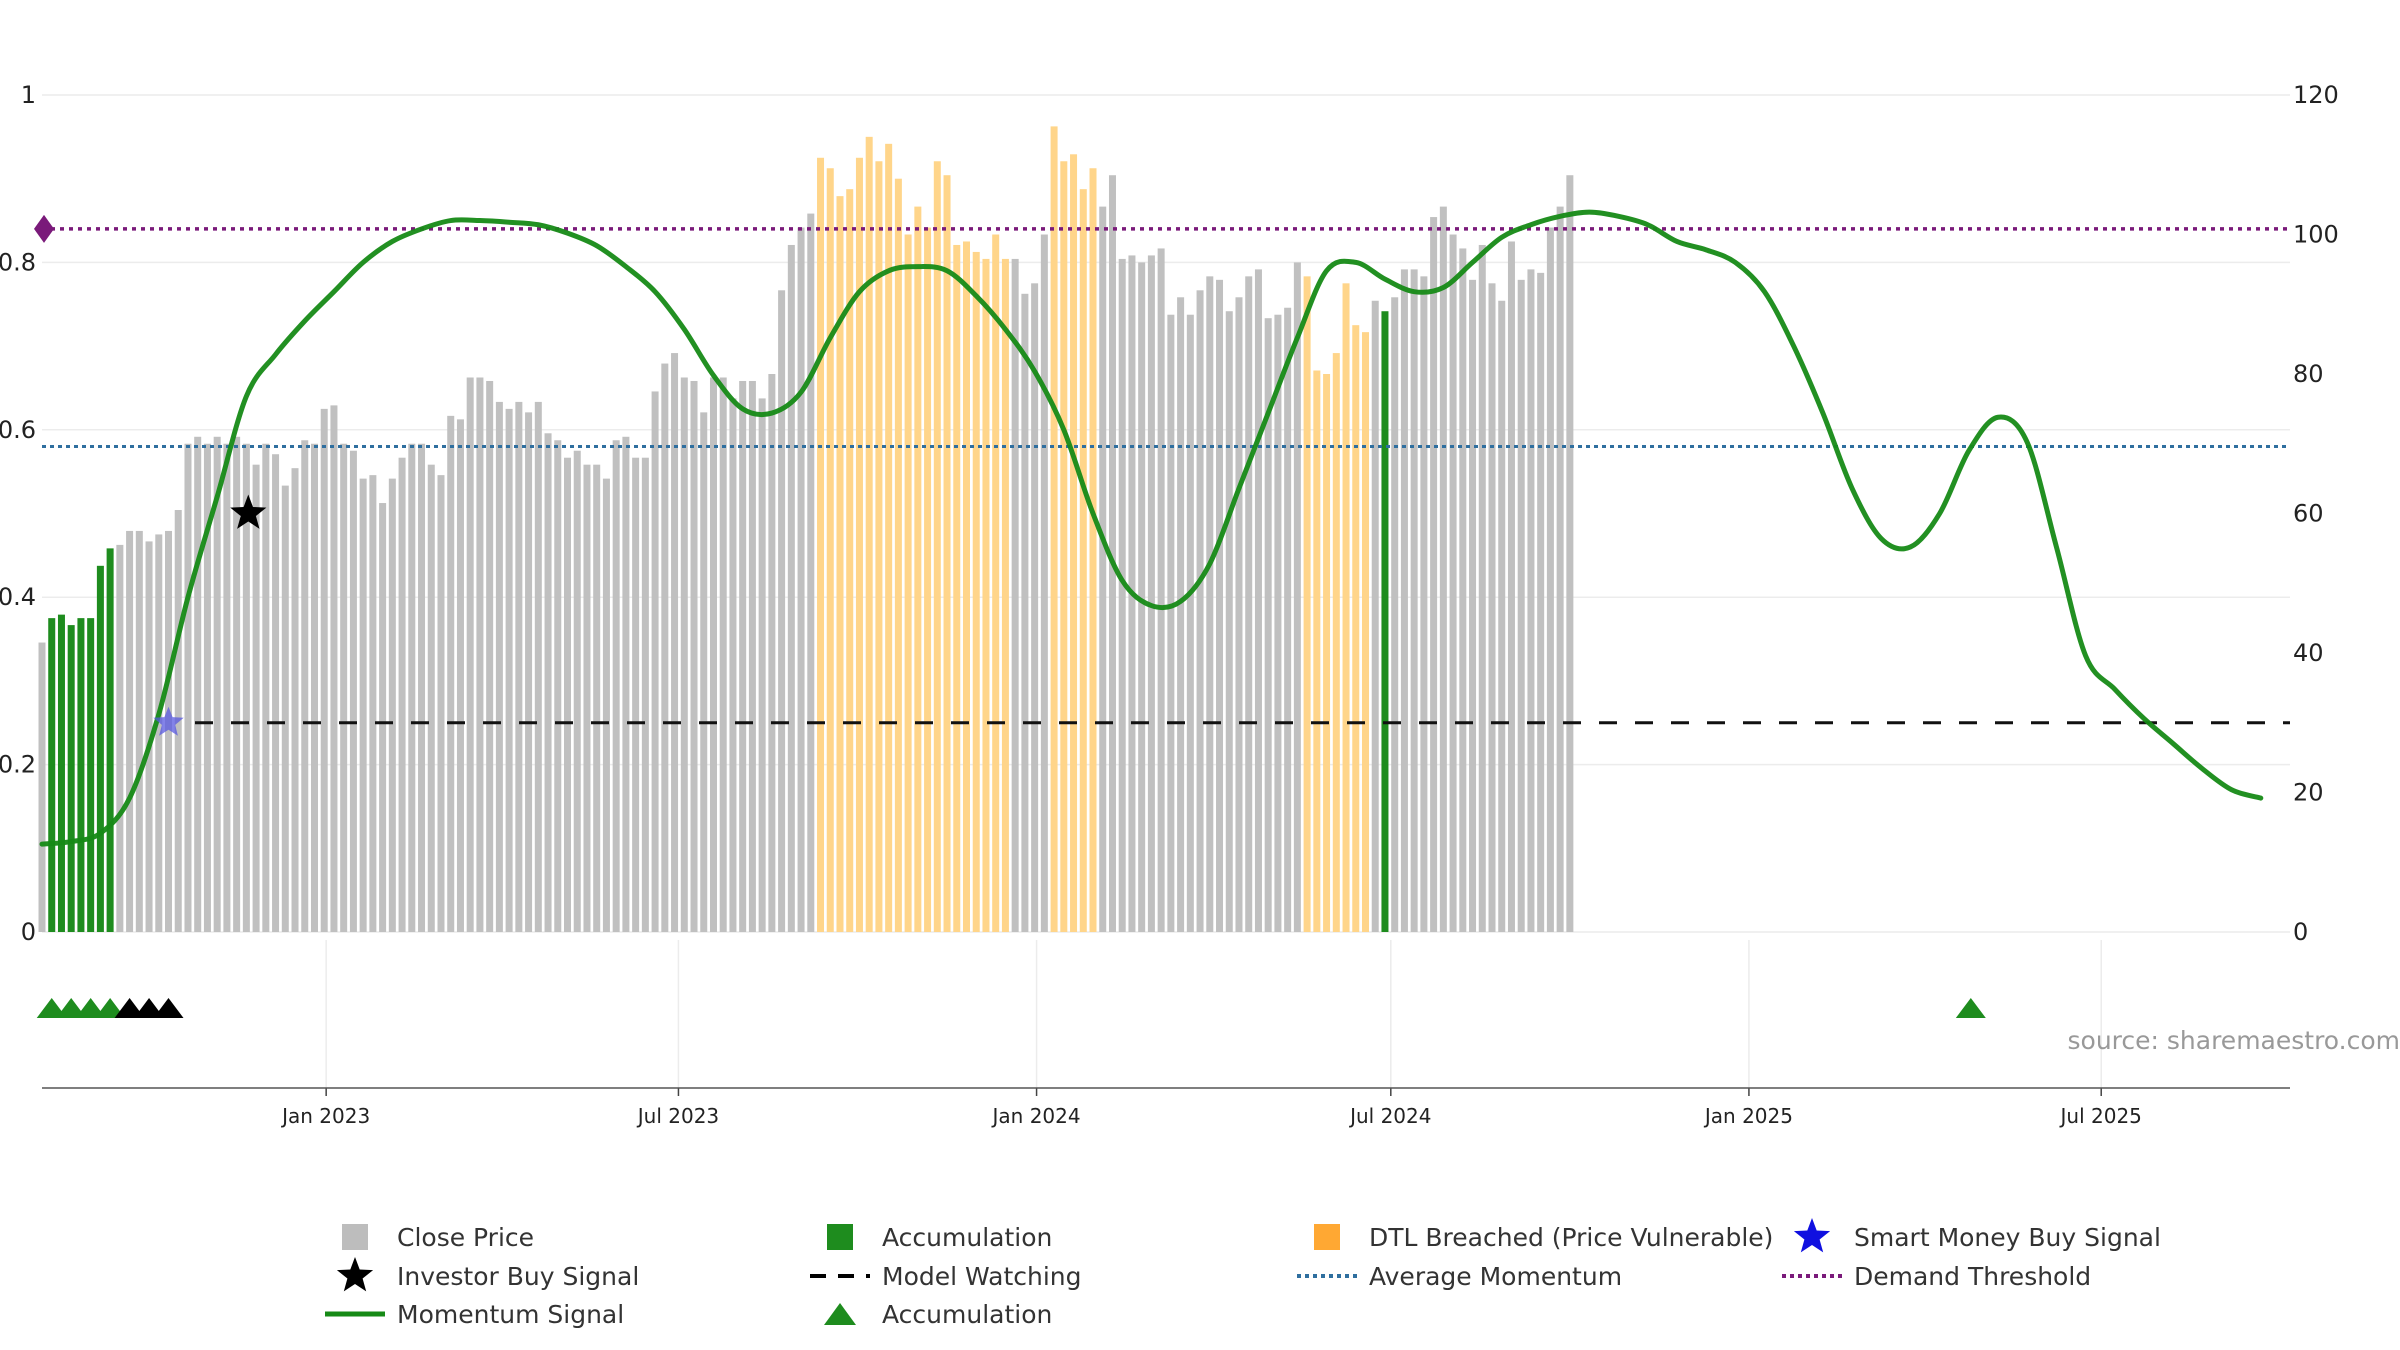  I want to click on left-tick-label: 1, so click(28, 95).